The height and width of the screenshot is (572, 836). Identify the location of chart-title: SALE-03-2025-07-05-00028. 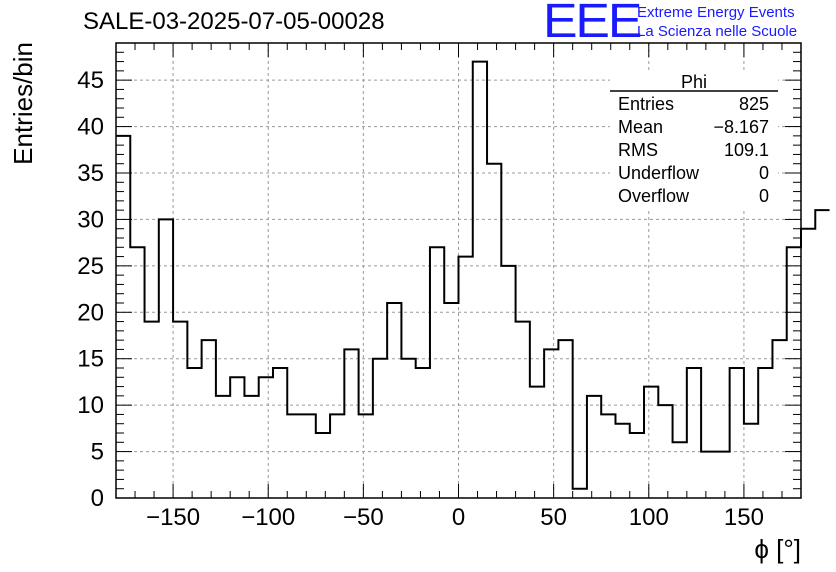
(234, 21).